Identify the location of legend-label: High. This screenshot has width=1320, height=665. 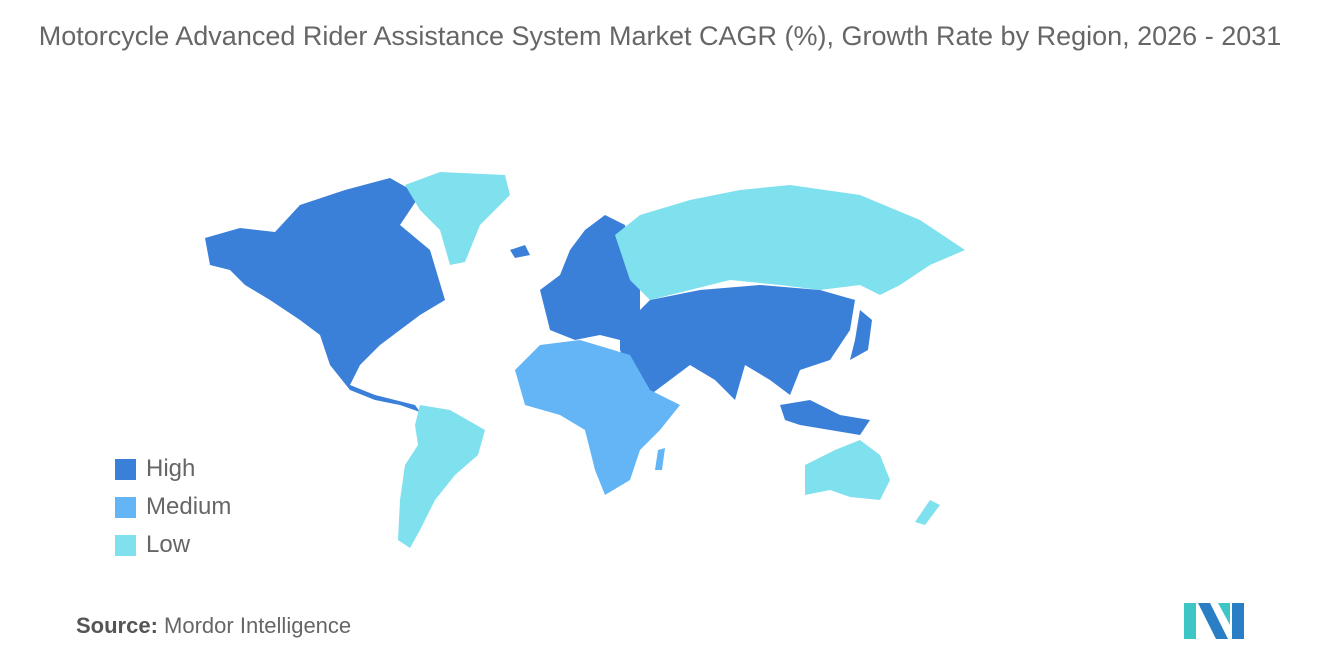
(171, 468).